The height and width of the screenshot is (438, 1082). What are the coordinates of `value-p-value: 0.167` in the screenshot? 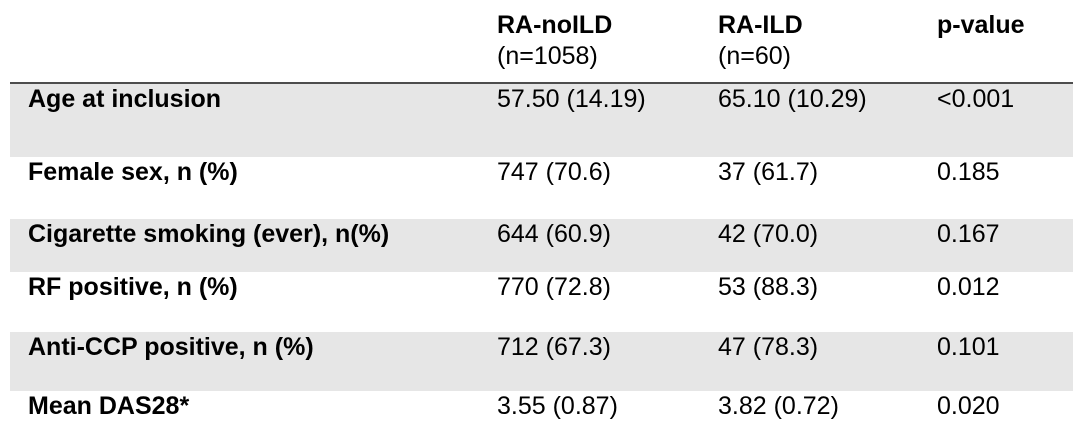 It's located at (968, 234).